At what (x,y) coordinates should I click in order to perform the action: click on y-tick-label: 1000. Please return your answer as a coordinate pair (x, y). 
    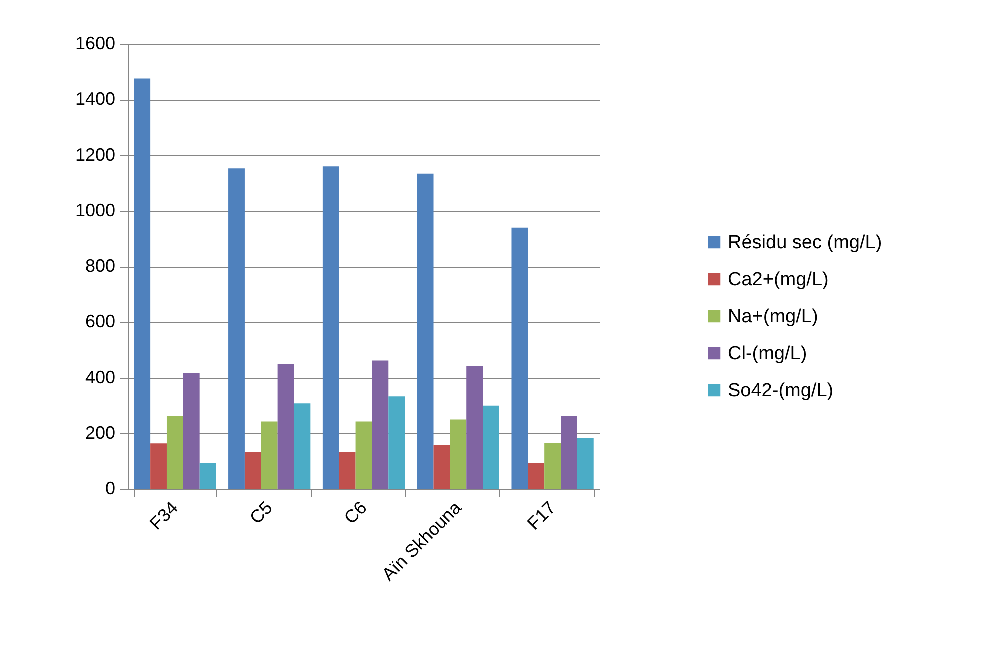
    Looking at the image, I should click on (95, 210).